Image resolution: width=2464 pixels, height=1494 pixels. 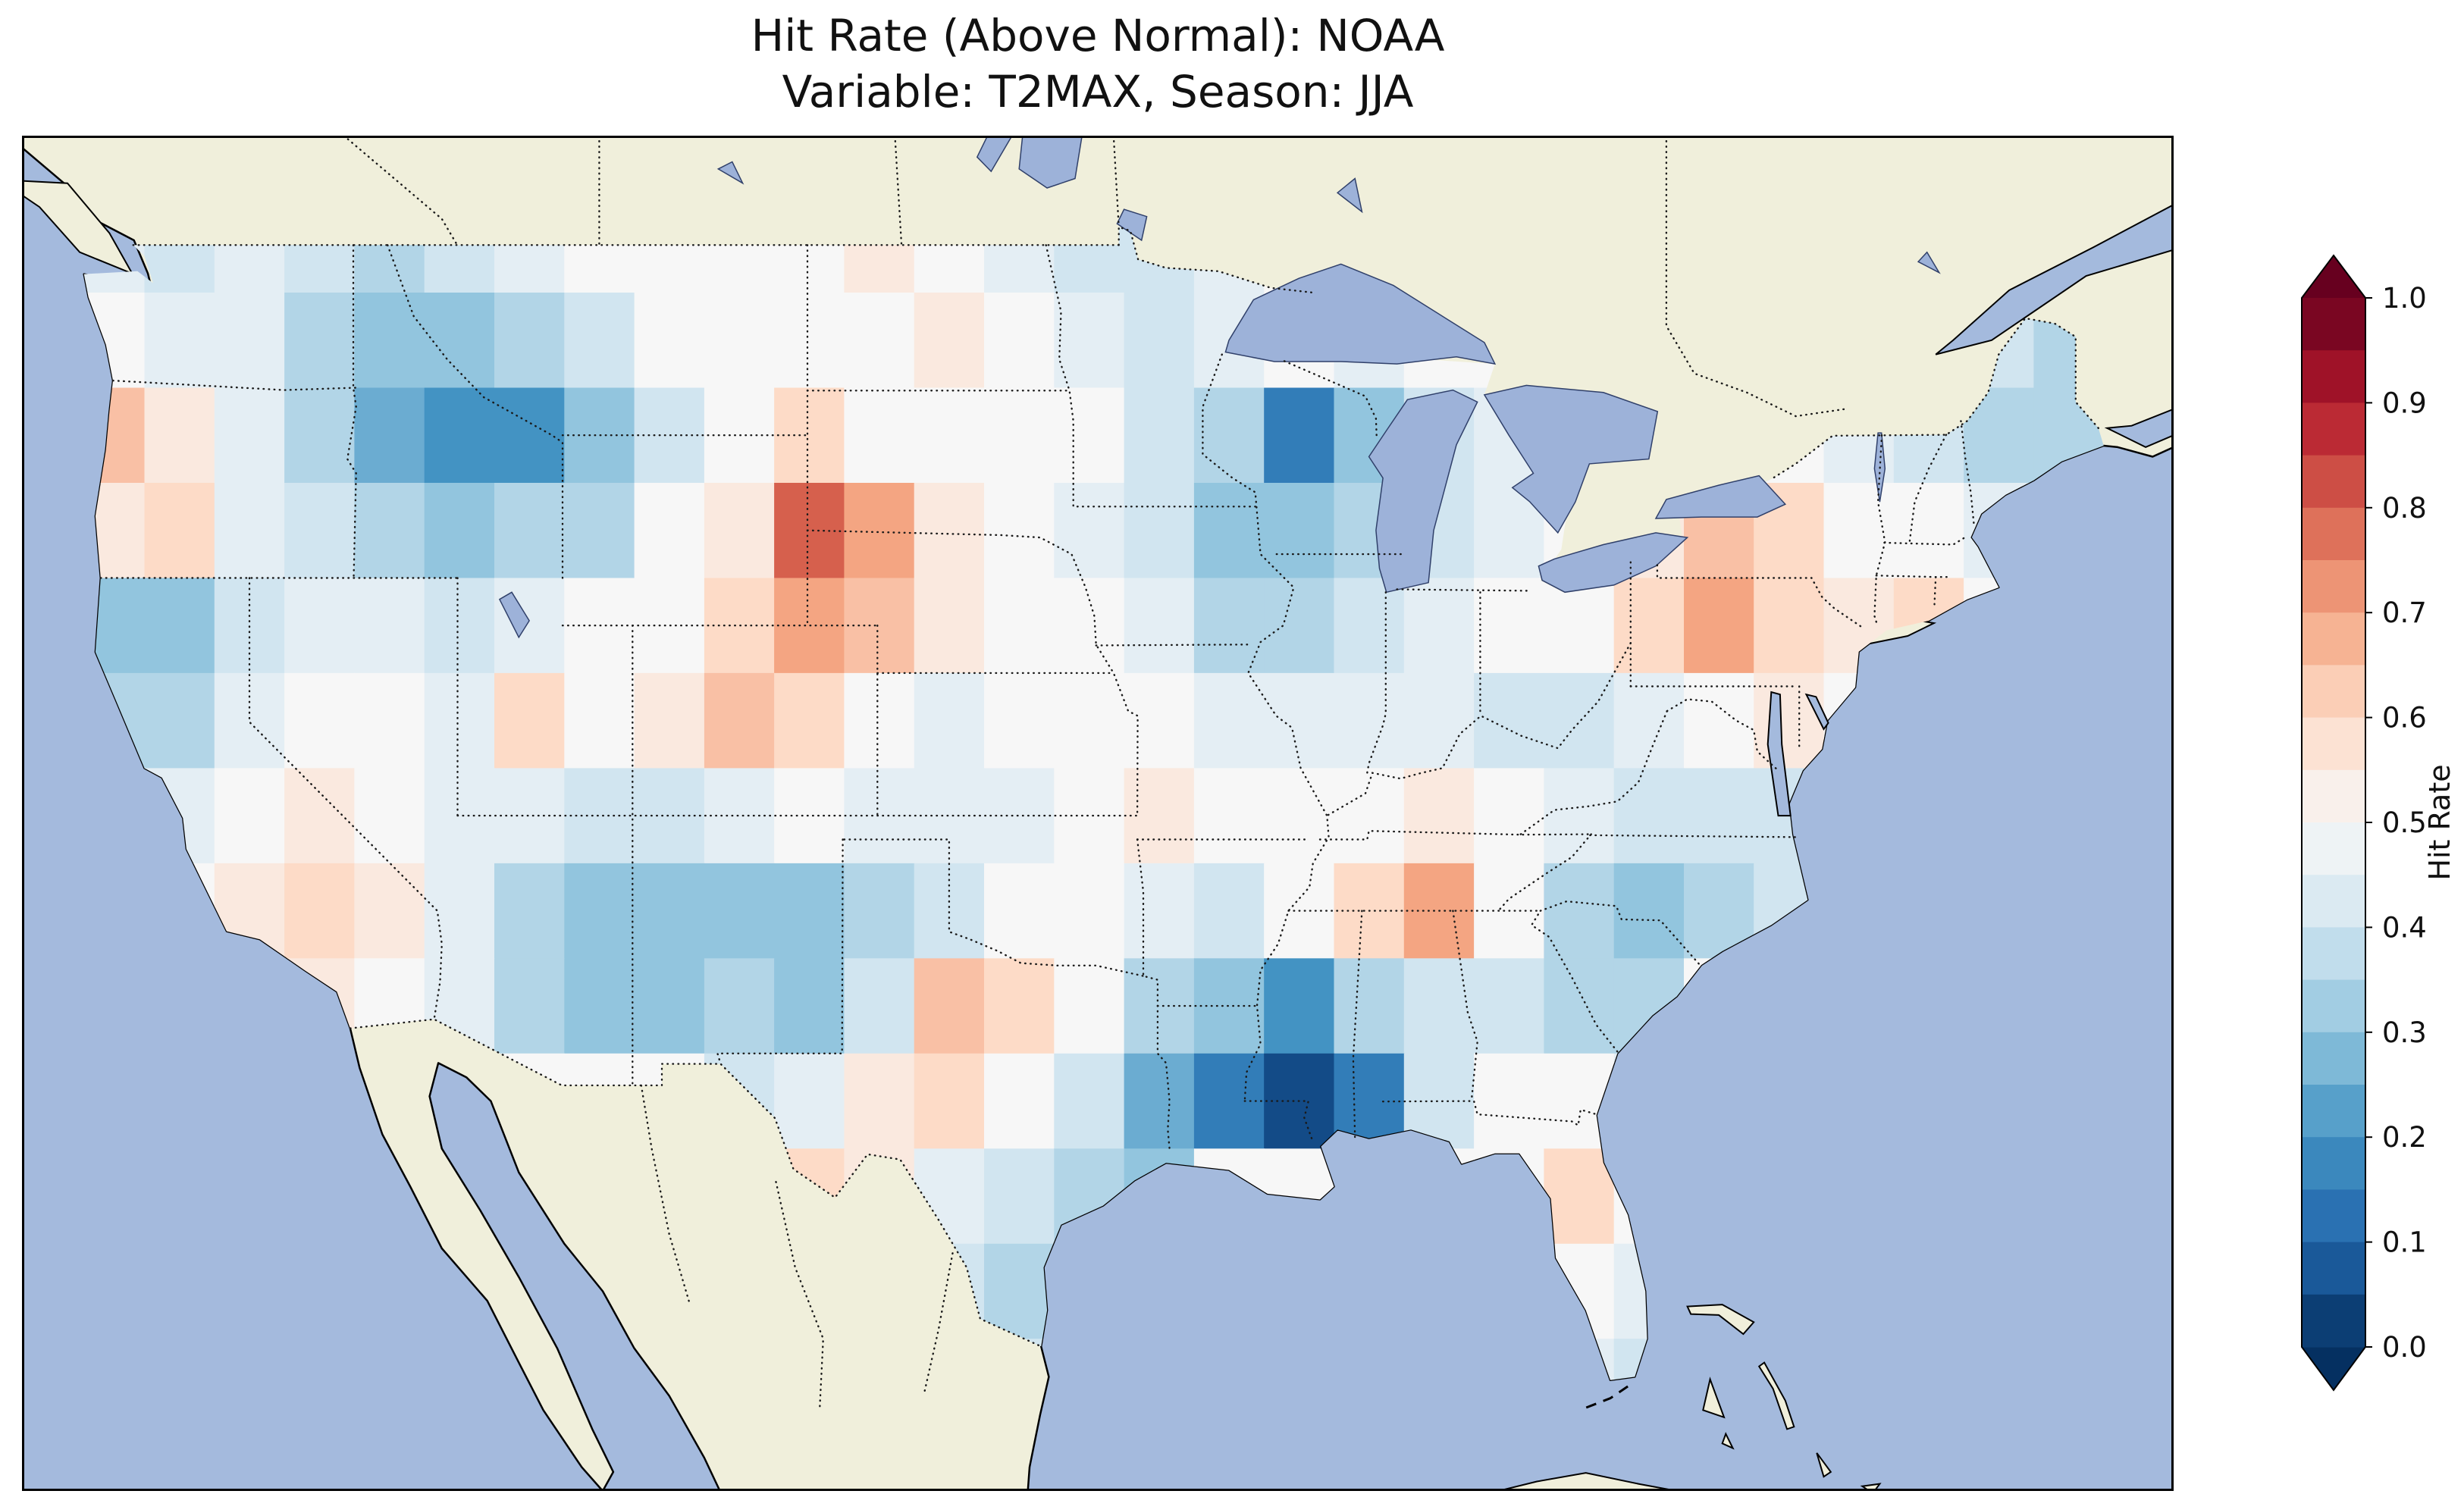 I want to click on colorbar-gradient, so click(x=2334, y=823).